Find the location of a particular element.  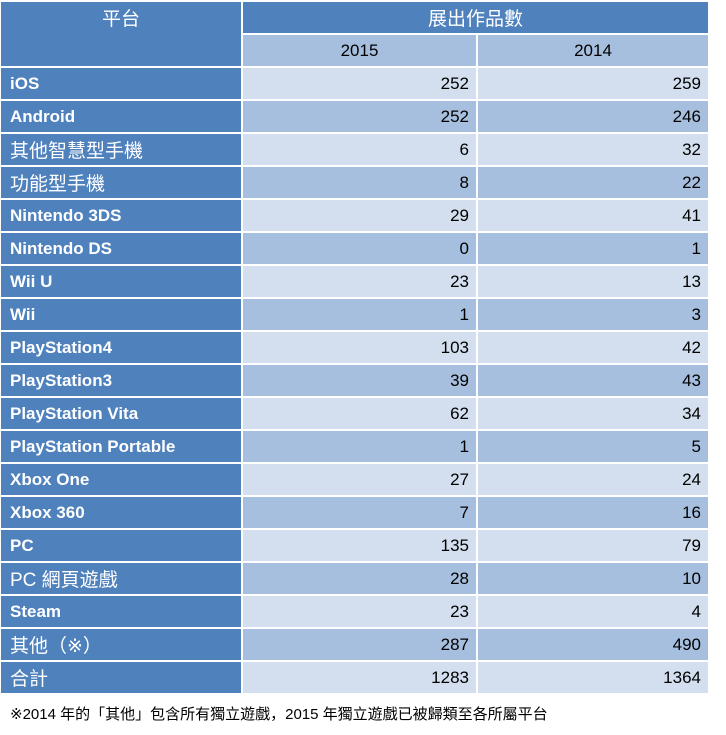

table-row: 合計 1283 1364 is located at coordinates (354, 677).